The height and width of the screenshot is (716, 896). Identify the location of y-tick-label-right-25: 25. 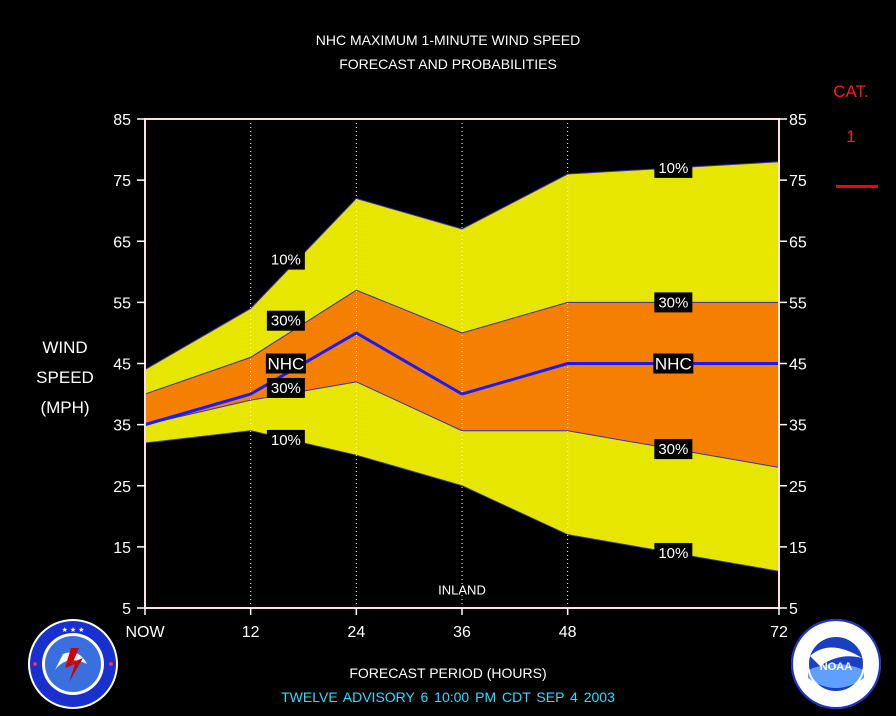
(798, 487).